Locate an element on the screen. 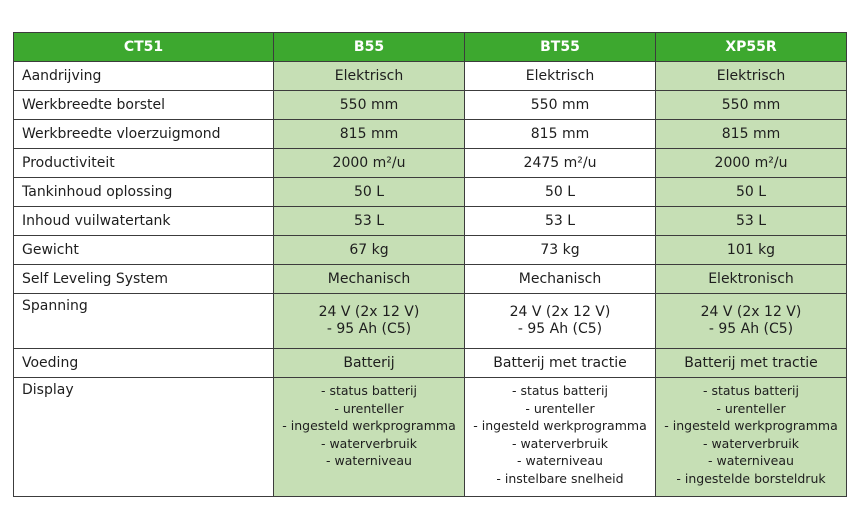  row-label: Tankinhoud oplossing is located at coordinates (143, 192).